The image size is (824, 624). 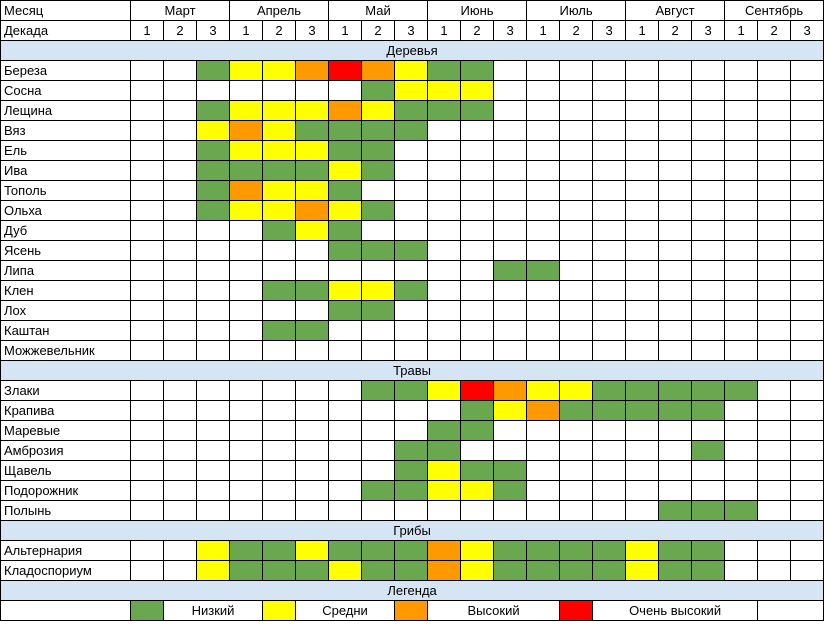 What do you see at coordinates (65, 550) in the screenshot?
I see `plant-name: Альтернария` at bounding box center [65, 550].